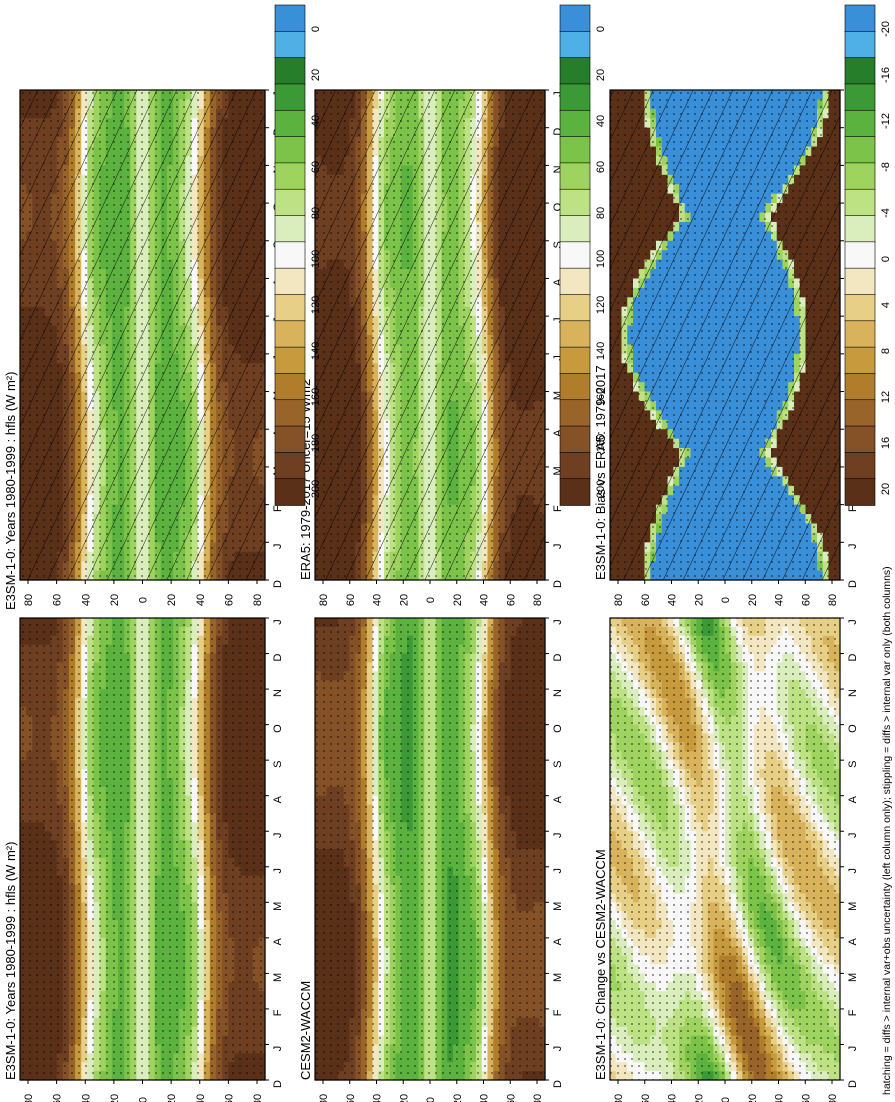 The width and height of the screenshot is (895, 1102). I want to click on month-tick-label: S, so click(278, 763).